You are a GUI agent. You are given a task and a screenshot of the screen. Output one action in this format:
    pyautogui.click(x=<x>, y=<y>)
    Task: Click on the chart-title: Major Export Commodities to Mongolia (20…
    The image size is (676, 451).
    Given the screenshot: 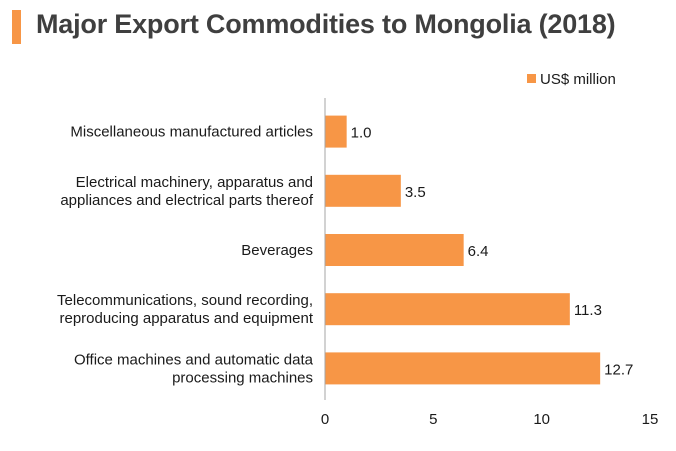 What is the action you would take?
    pyautogui.click(x=326, y=24)
    